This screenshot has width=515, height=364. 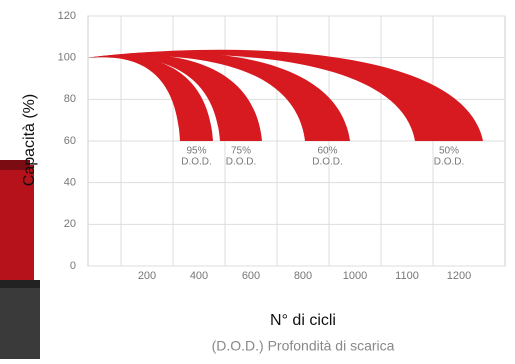 What do you see at coordinates (70, 141) in the screenshot?
I see `y-tick-label: 60` at bounding box center [70, 141].